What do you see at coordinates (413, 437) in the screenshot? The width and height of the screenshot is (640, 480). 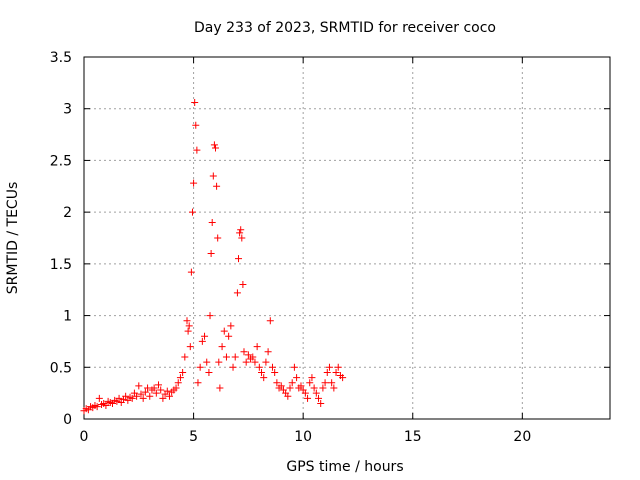 I see `x-tick-label: 15` at bounding box center [413, 437].